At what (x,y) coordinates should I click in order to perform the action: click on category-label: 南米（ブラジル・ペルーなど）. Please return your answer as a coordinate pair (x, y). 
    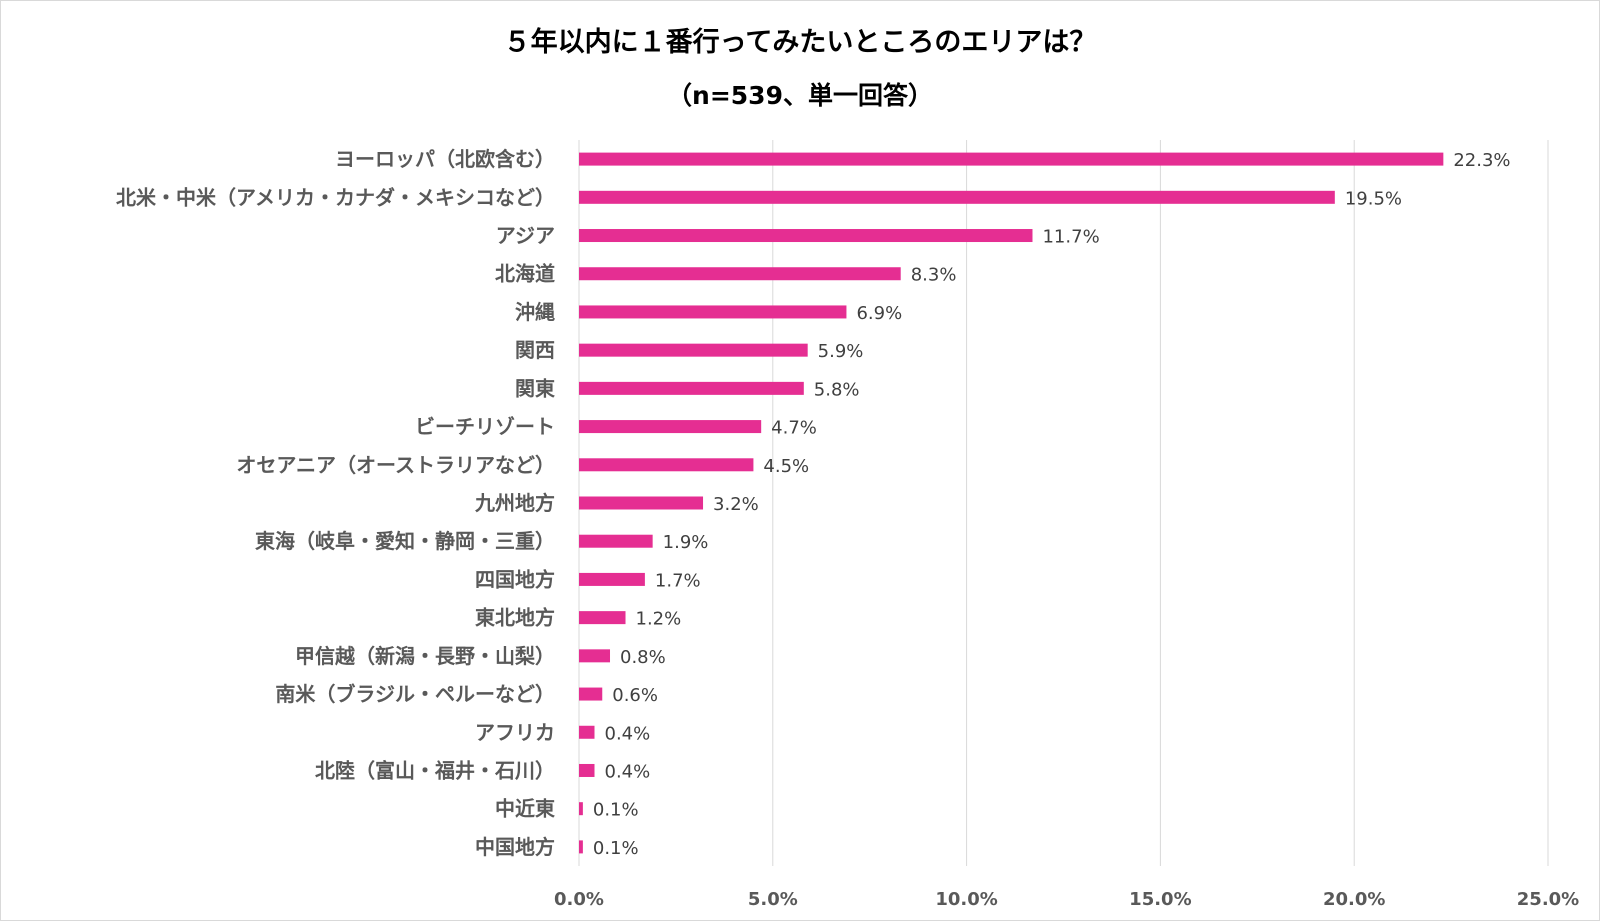
    Looking at the image, I should click on (415, 694).